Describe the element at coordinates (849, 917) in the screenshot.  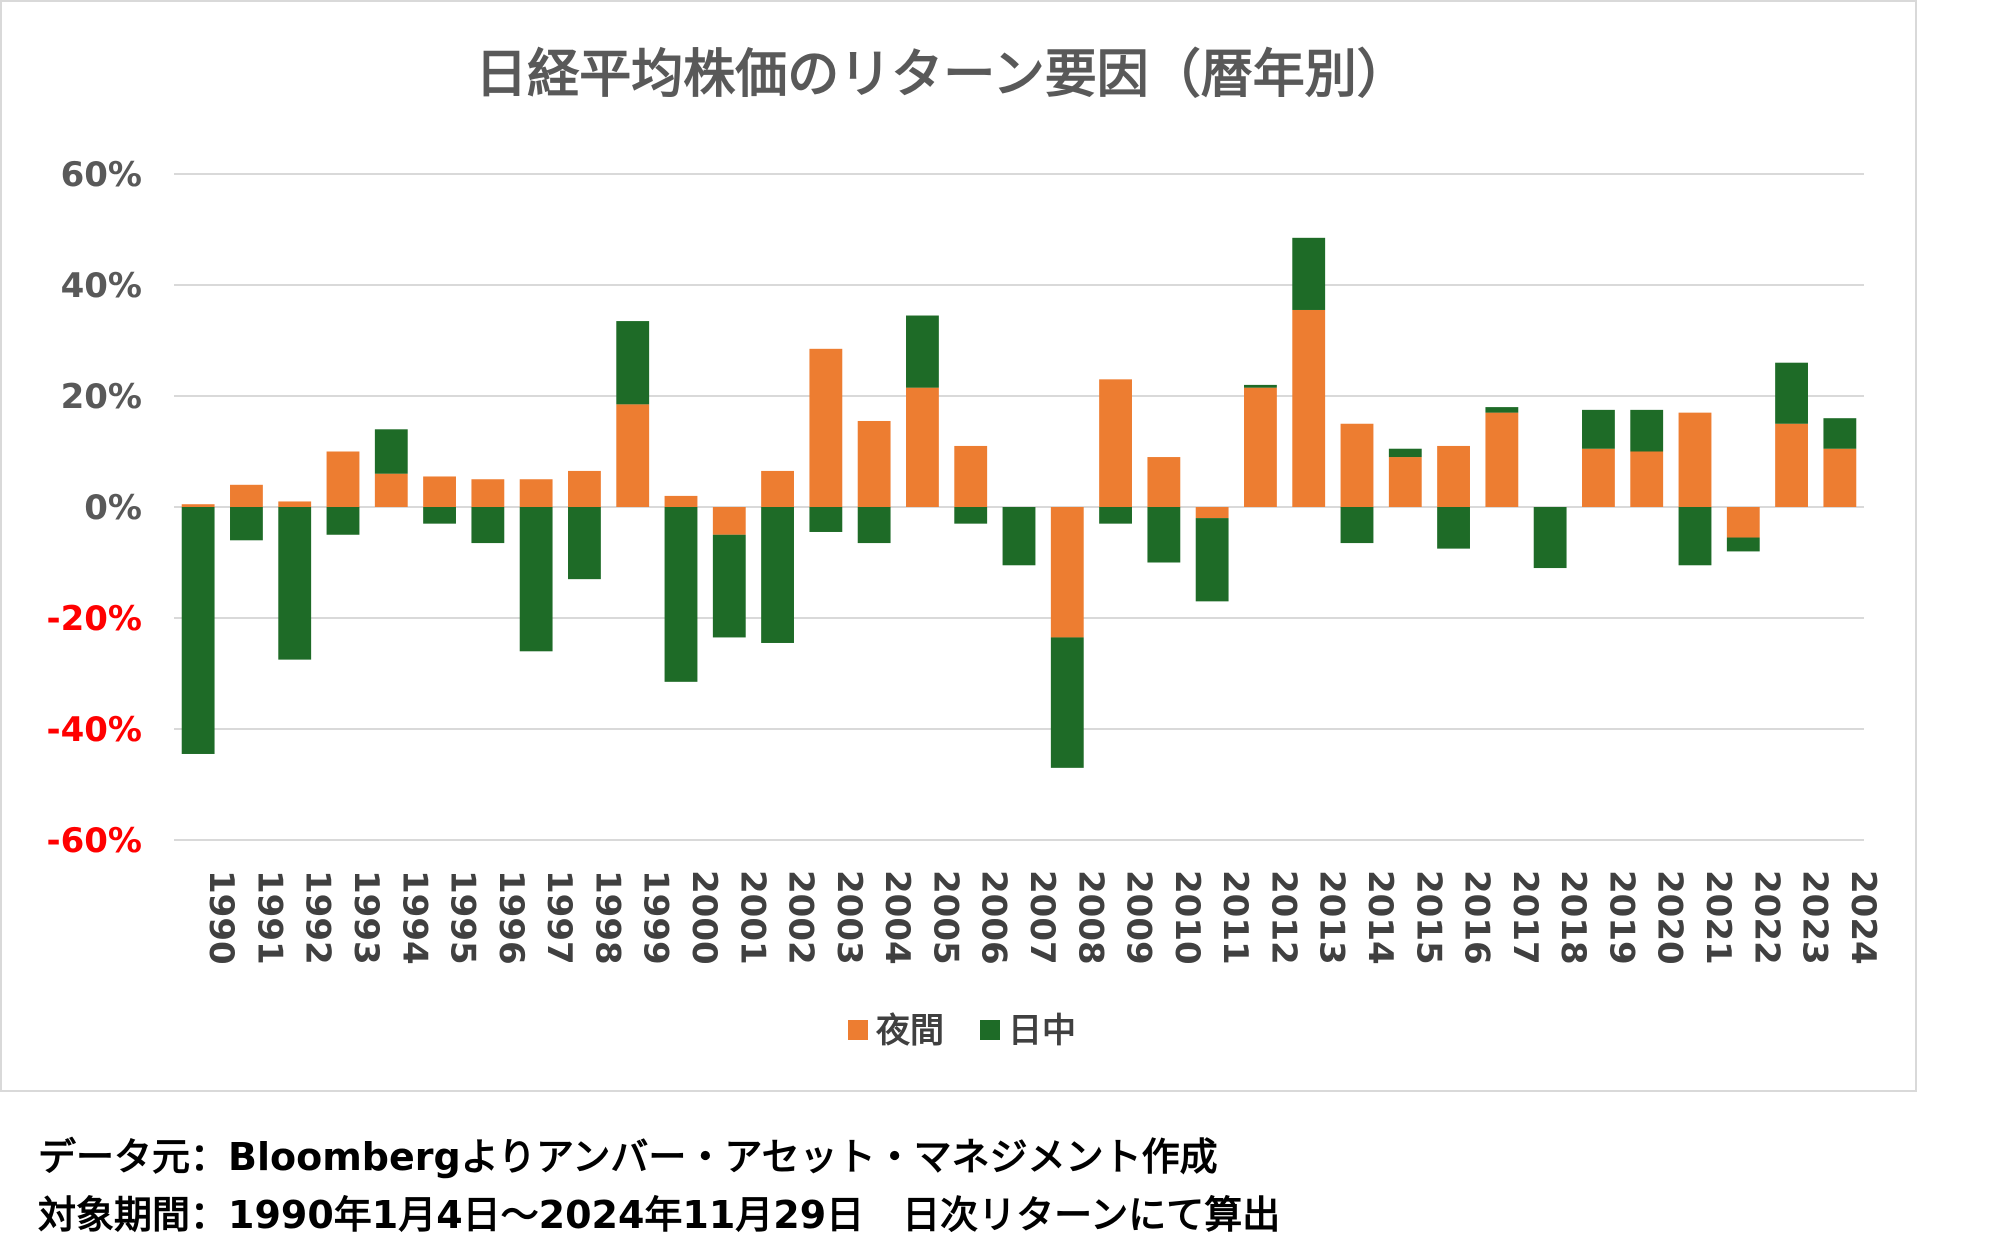
I see `x-tick-label: 2003` at that location.